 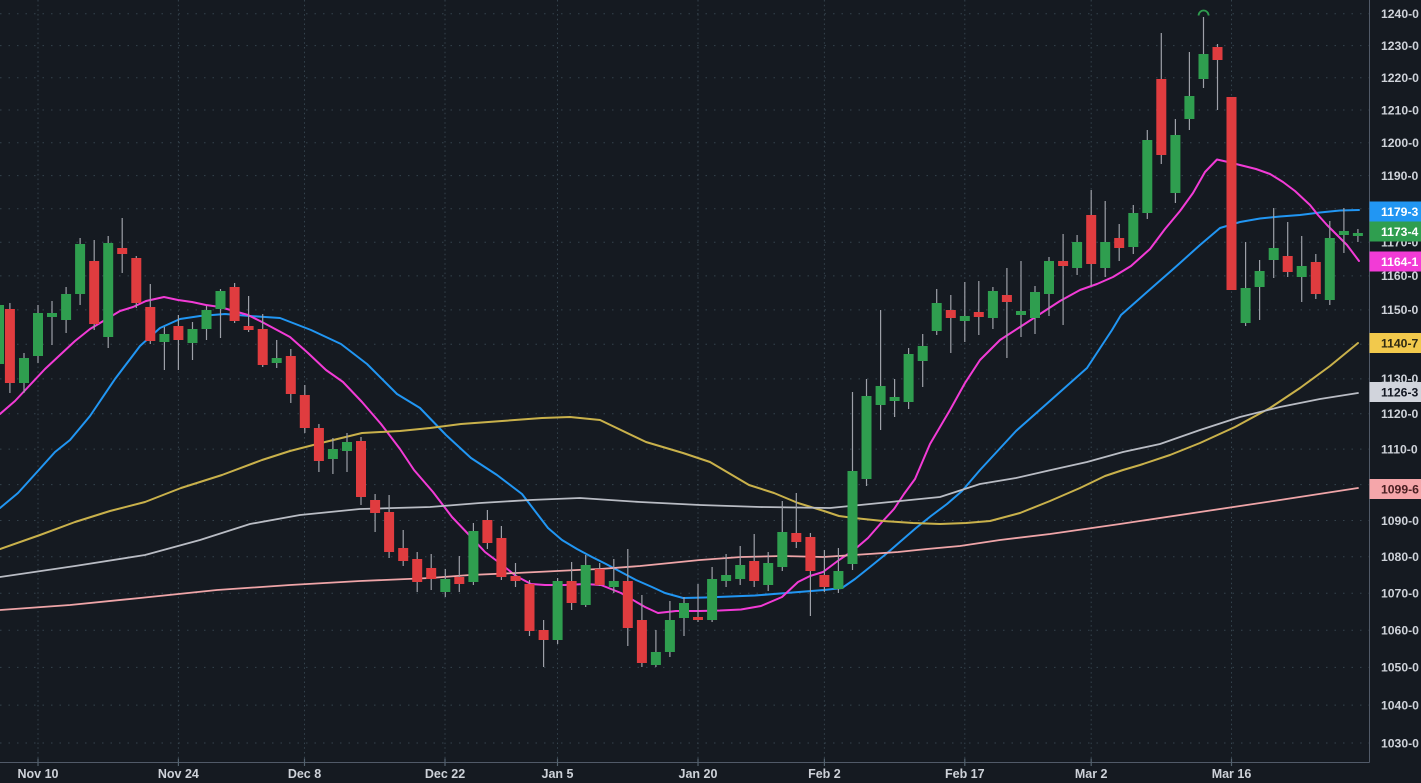 I want to click on svg-text: 1040-0, so click(x=1400, y=705).